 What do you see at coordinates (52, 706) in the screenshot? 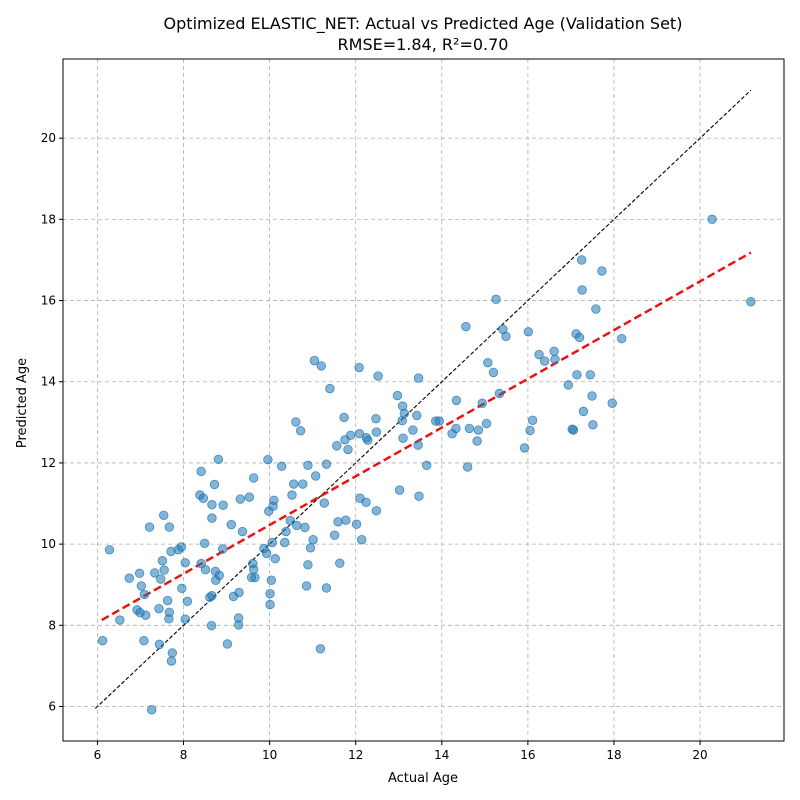
I see `y-tick-label: 6` at bounding box center [52, 706].